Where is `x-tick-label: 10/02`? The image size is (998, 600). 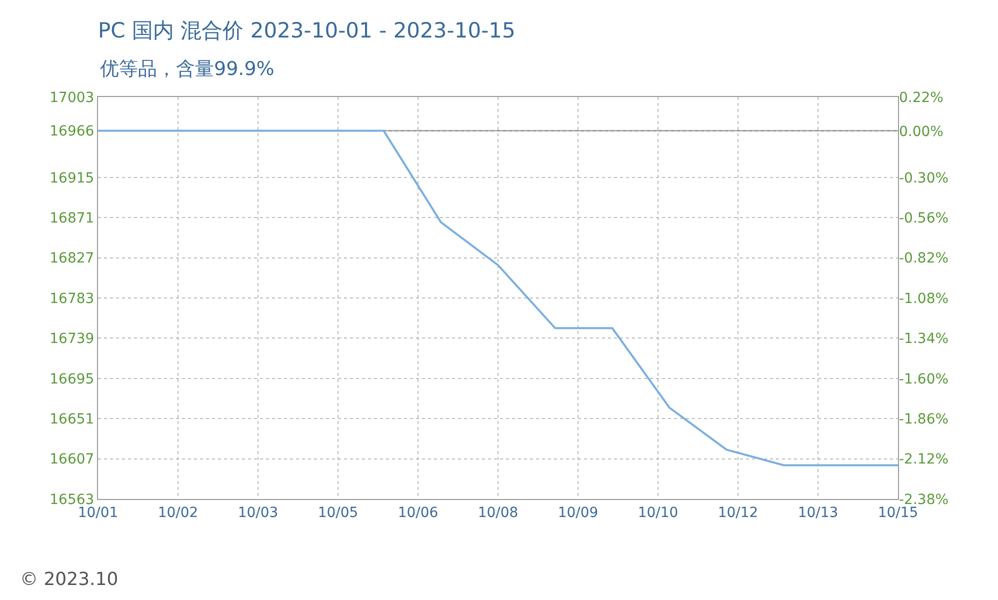
x-tick-label: 10/02 is located at coordinates (178, 512).